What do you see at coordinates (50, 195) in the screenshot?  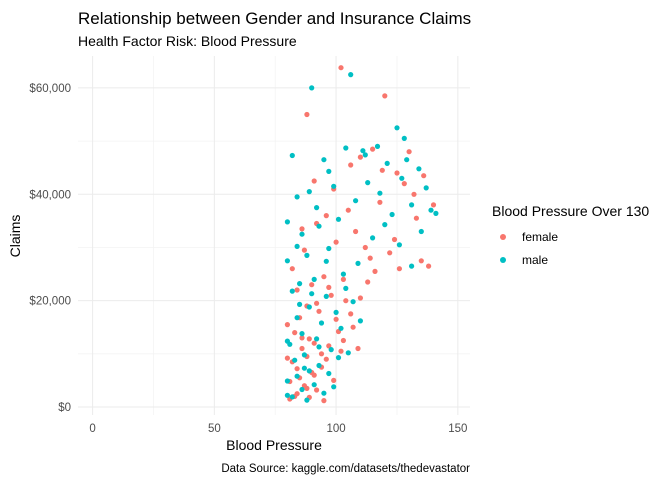 I see `y-tick-label: $40,000` at bounding box center [50, 195].